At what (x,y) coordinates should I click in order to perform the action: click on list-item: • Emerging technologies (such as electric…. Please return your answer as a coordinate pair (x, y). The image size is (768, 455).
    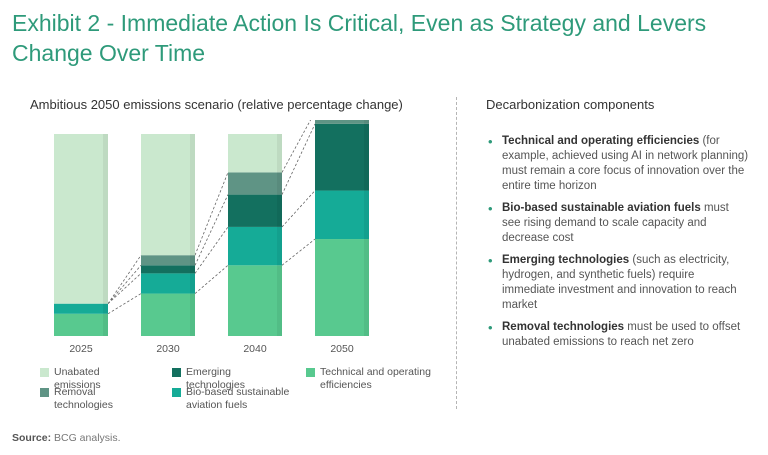
    Looking at the image, I should click on (619, 283).